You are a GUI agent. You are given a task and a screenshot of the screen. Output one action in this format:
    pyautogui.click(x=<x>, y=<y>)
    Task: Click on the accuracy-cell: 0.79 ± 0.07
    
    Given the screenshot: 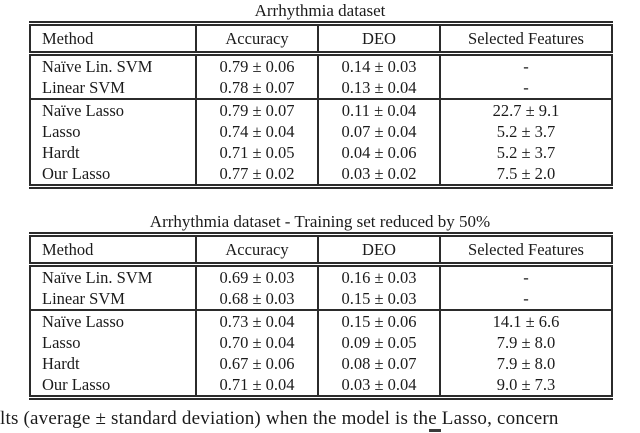 What is the action you would take?
    pyautogui.click(x=257, y=110)
    